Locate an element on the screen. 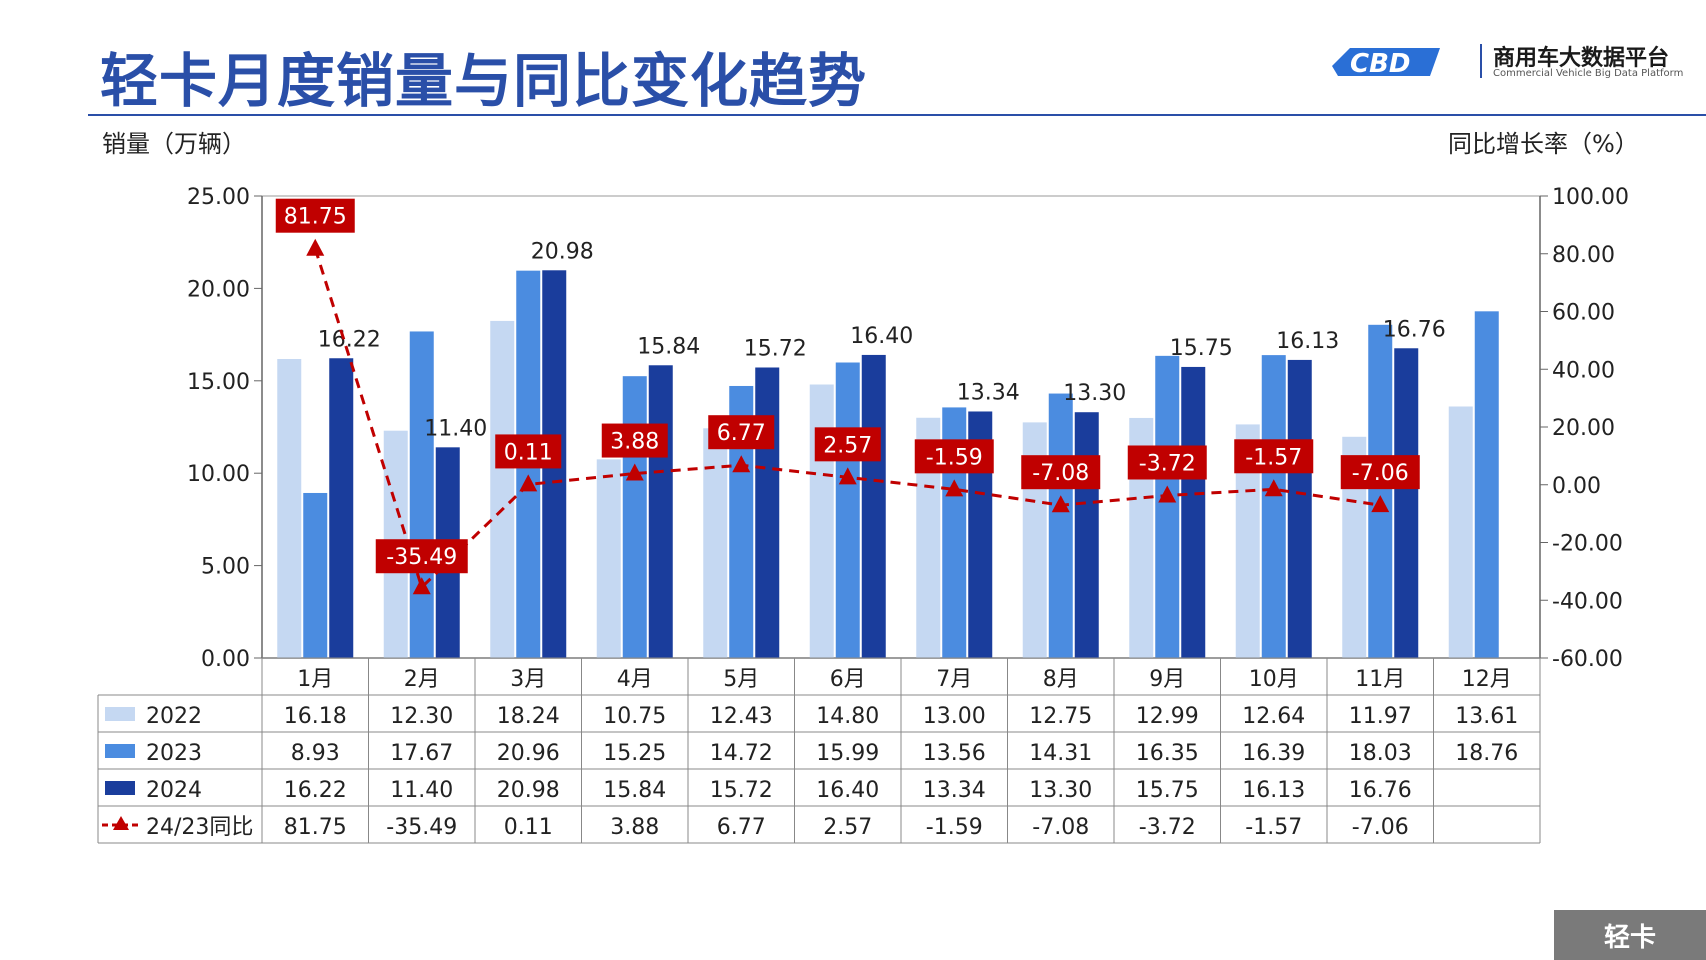  table-cell: 18.03 is located at coordinates (1380, 753).